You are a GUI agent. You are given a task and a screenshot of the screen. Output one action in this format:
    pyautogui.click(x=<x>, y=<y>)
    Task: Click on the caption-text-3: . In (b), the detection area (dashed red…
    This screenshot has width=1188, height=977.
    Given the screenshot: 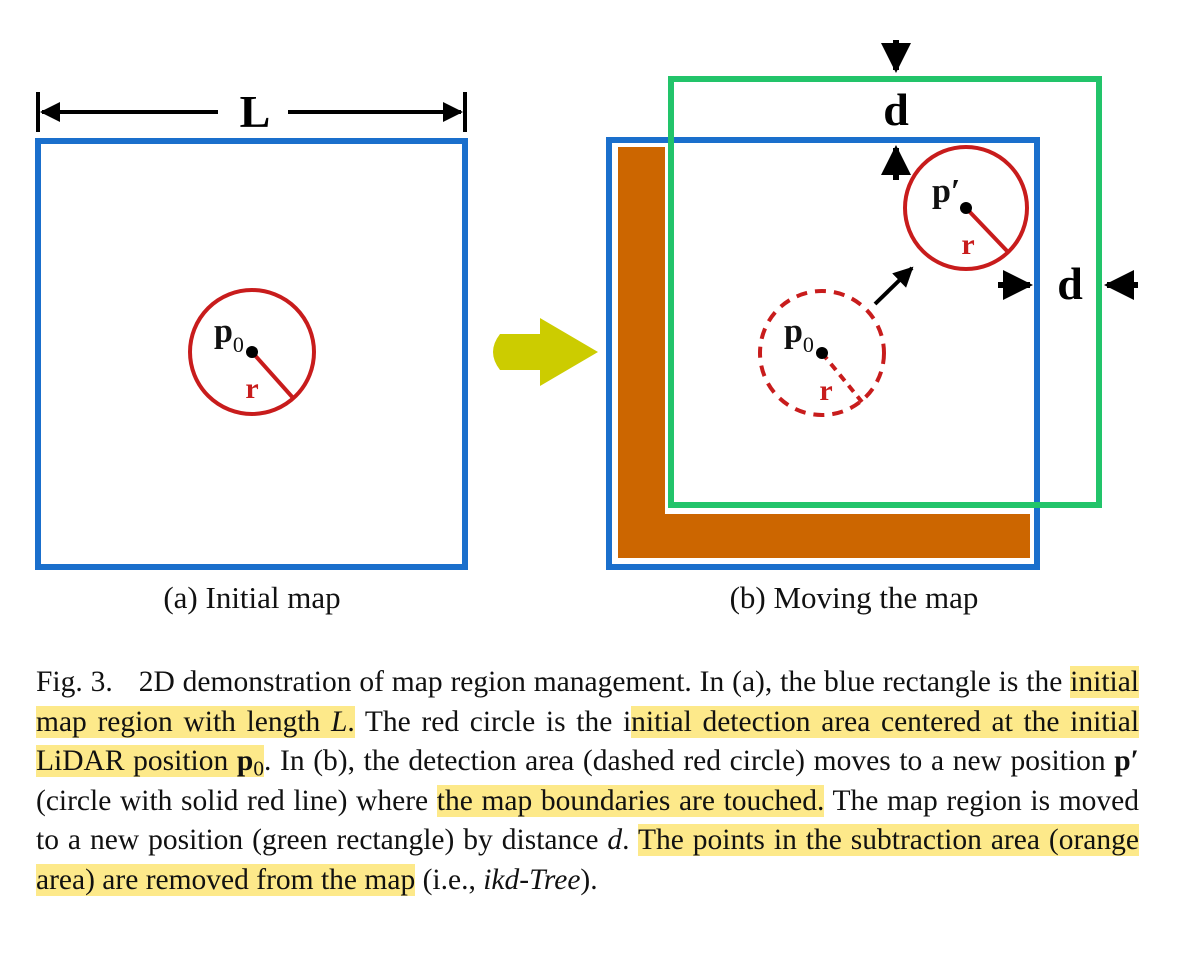 What is the action you would take?
    pyautogui.click(x=689, y=761)
    